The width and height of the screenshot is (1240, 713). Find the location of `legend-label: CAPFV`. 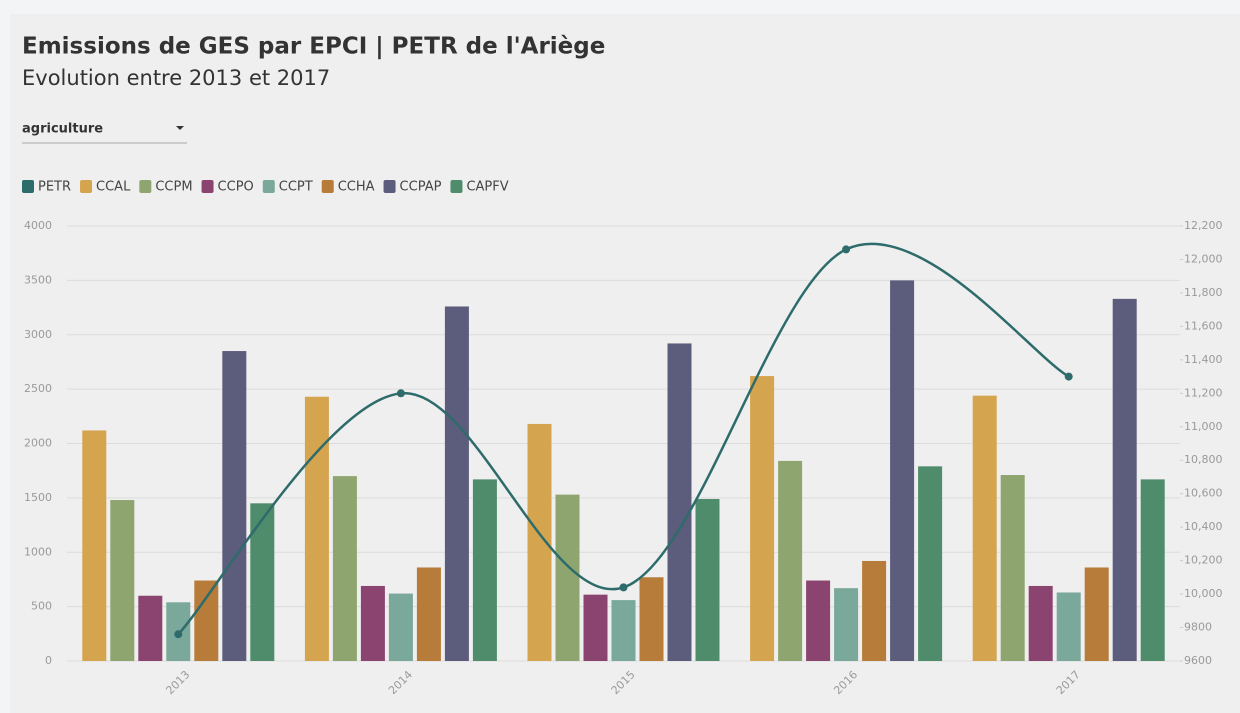

legend-label: CAPFV is located at coordinates (487, 187).